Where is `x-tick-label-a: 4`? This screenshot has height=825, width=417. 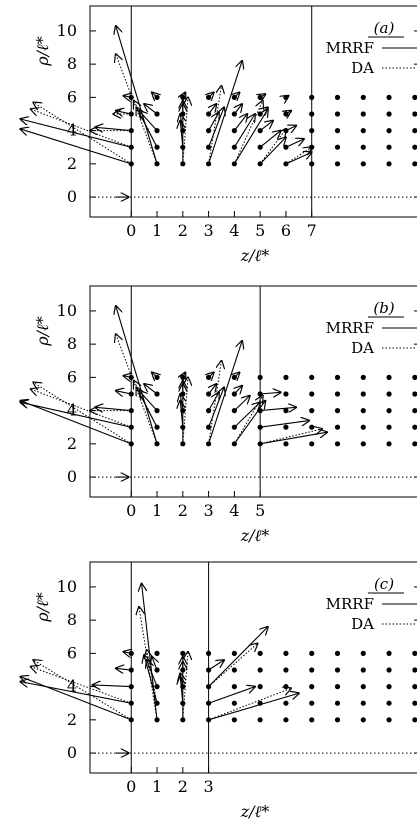 x-tick-label-a: 4 is located at coordinates (234, 230).